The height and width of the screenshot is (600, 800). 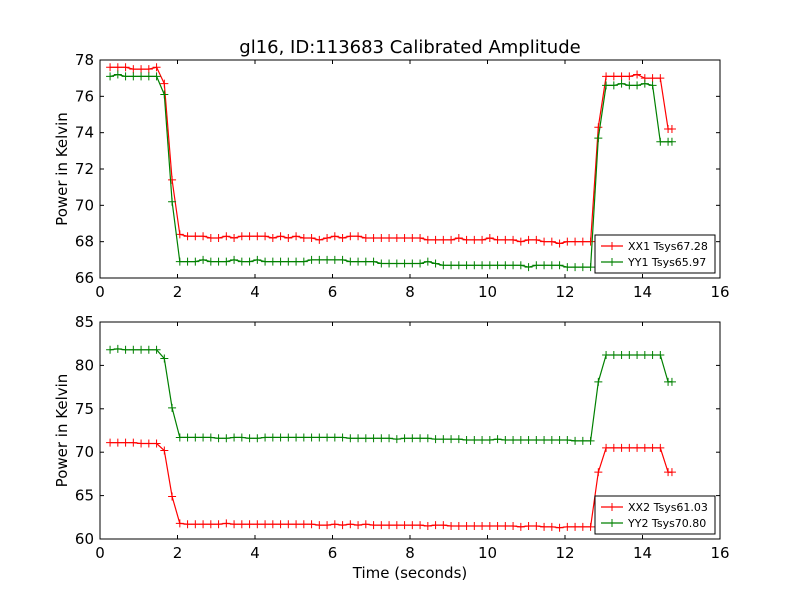 I want to click on legend-entry: YY2 Tsys70.80, so click(x=653, y=523).